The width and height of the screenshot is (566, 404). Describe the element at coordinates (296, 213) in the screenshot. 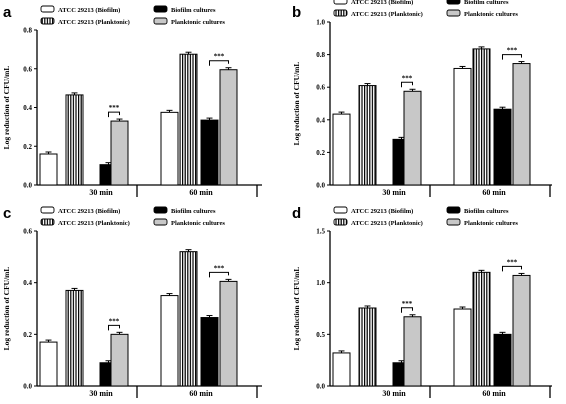

I see `panel-letter: d` at that location.